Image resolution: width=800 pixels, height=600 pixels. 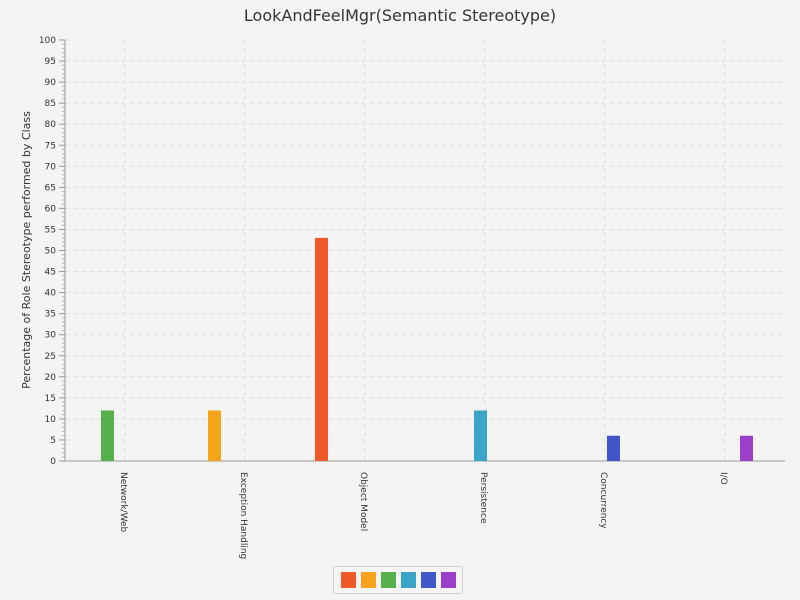 What do you see at coordinates (50, 399) in the screenshot?
I see `y-tick-label: 15` at bounding box center [50, 399].